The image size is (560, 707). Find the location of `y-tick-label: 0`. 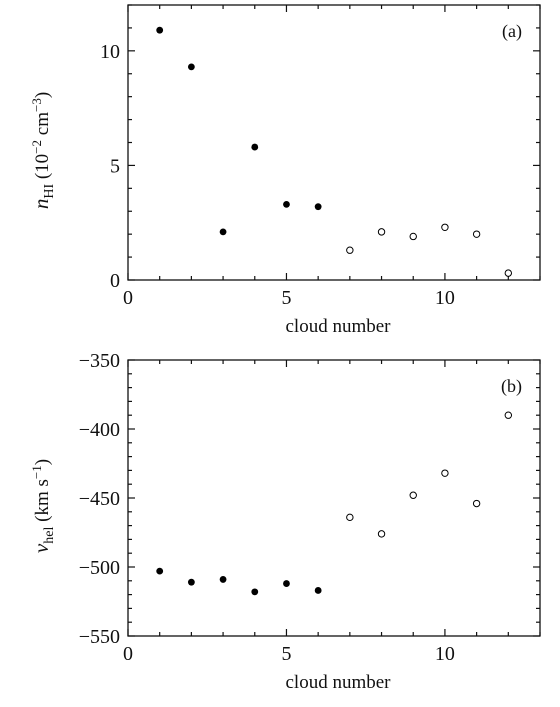

y-tick-label: 0 is located at coordinates (115, 281).